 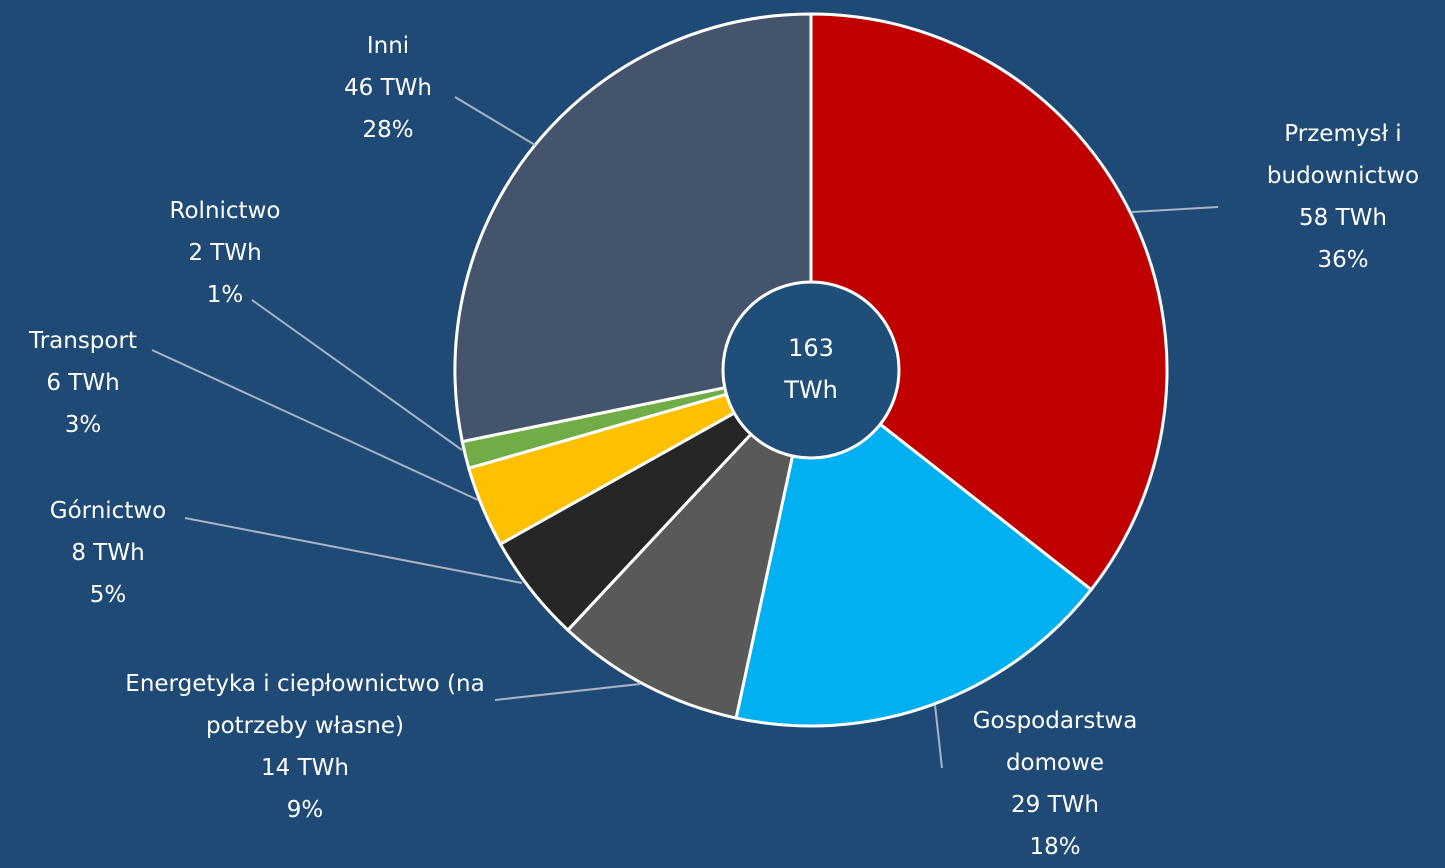 What do you see at coordinates (1343, 218) in the screenshot?
I see `value-label: 58 TWh` at bounding box center [1343, 218].